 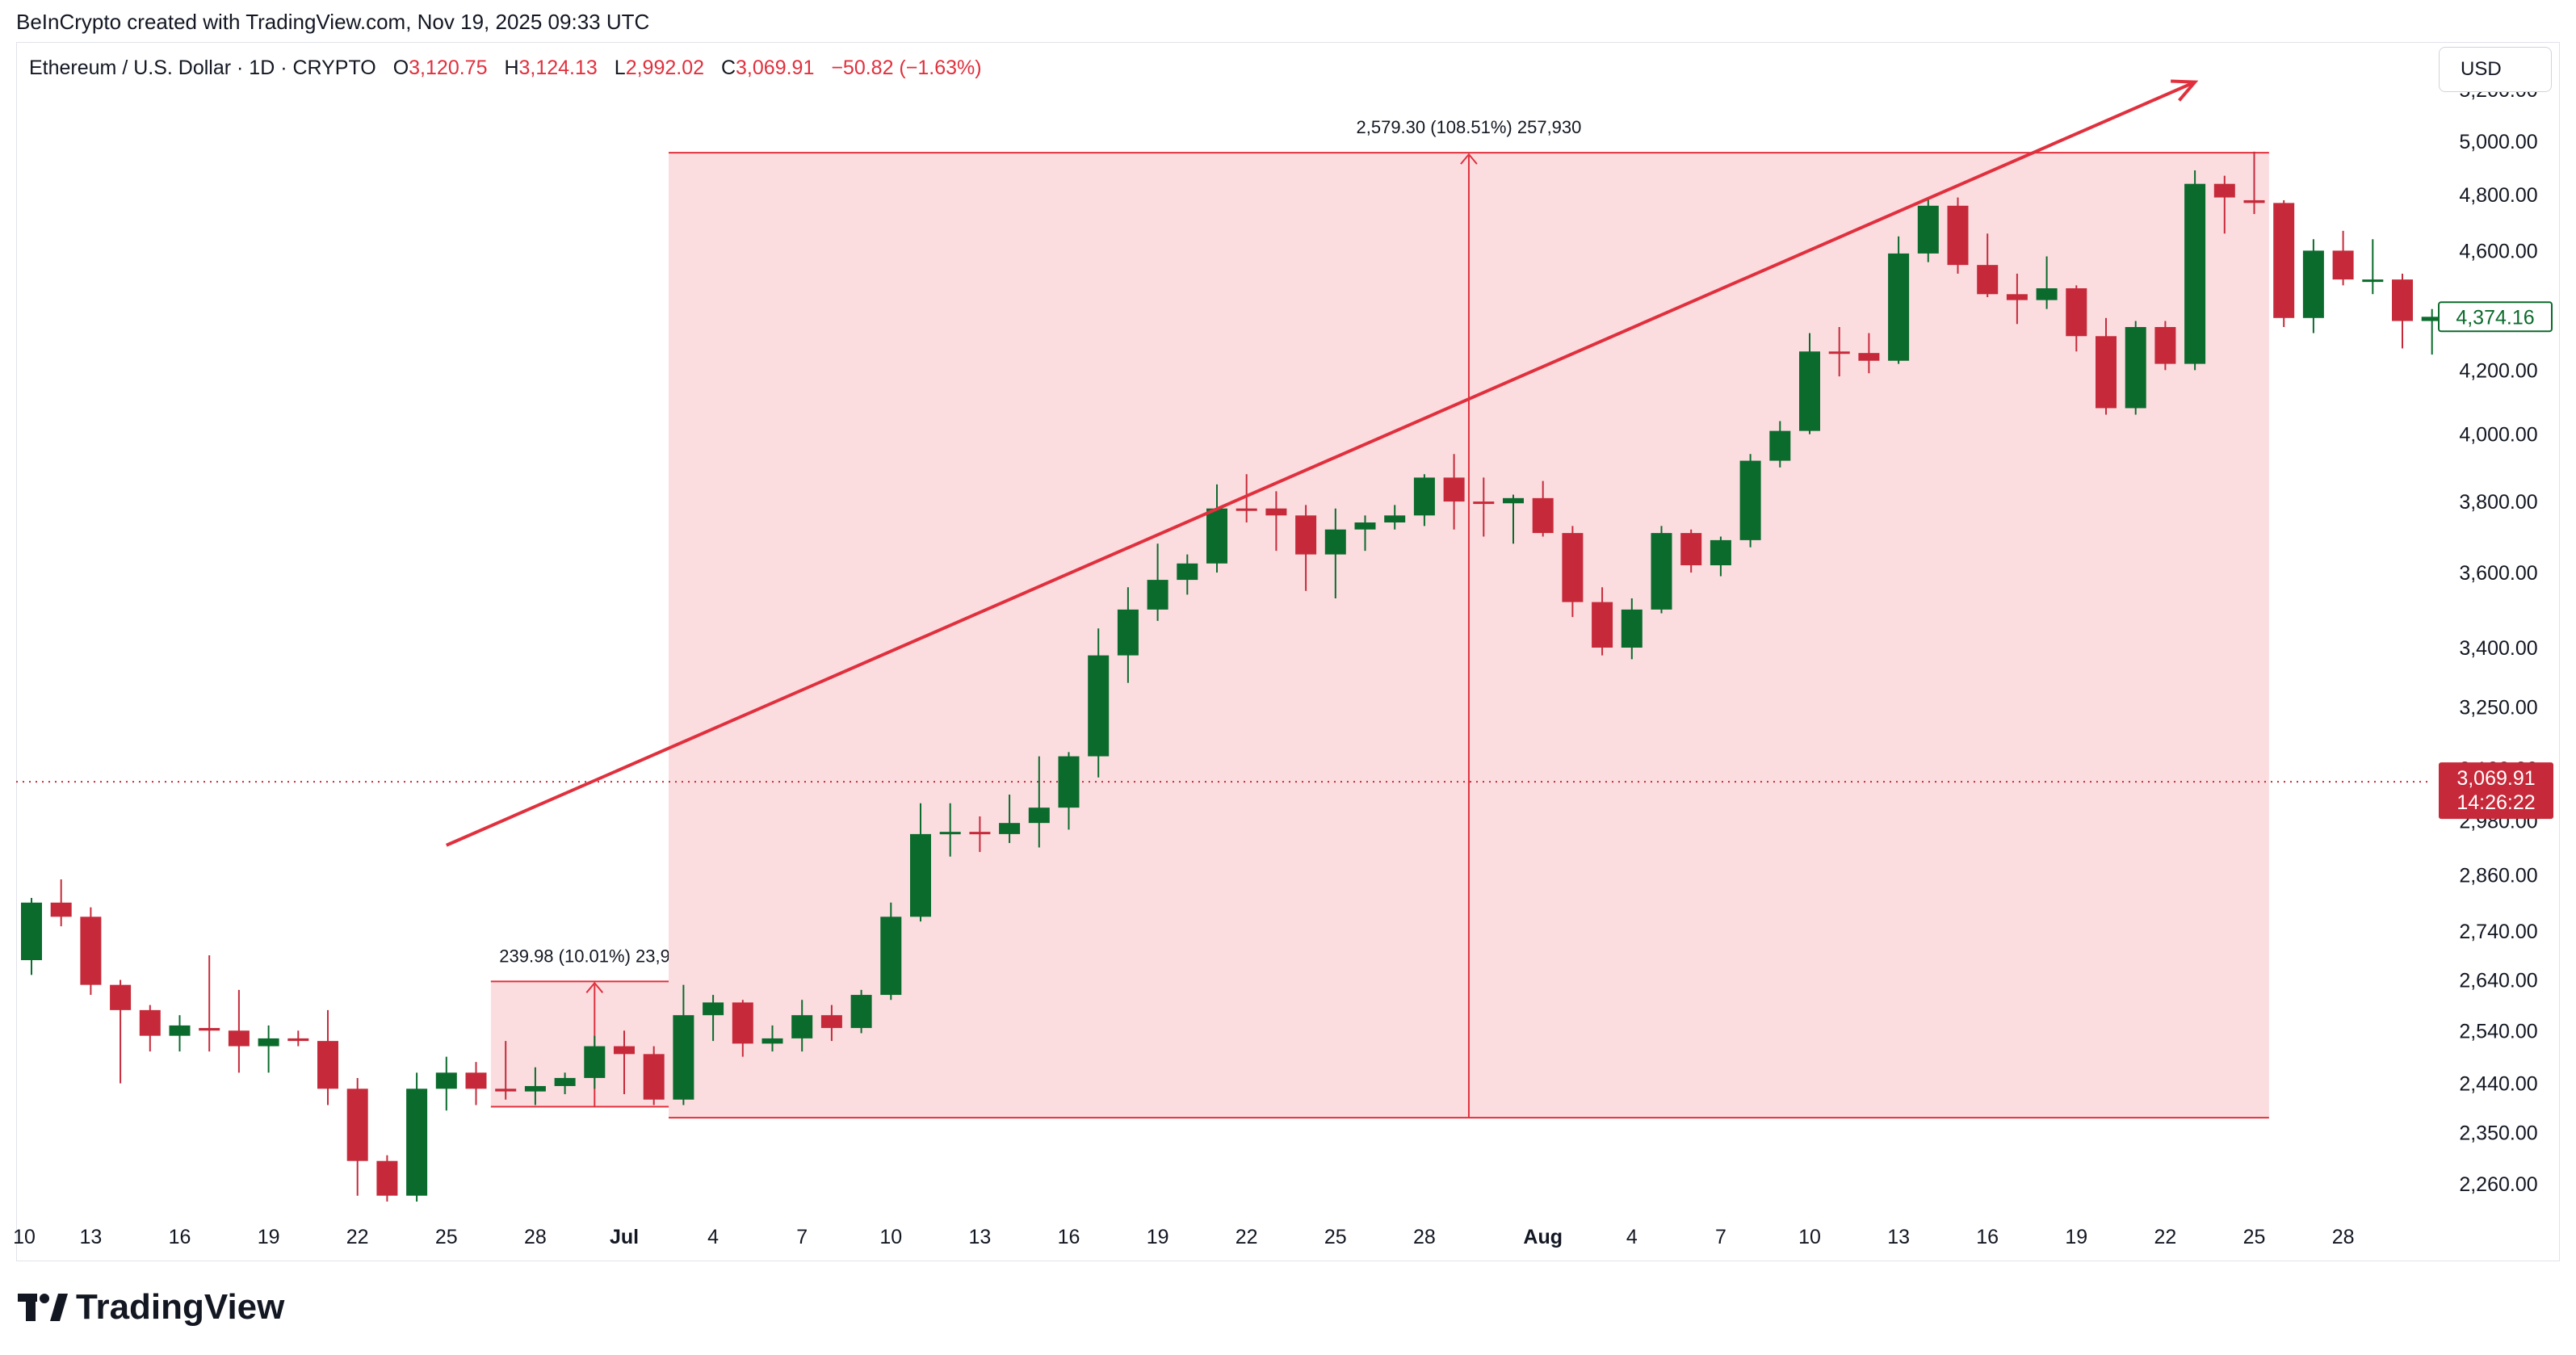 I want to click on current-price-label: 3,069.91, so click(x=2495, y=779).